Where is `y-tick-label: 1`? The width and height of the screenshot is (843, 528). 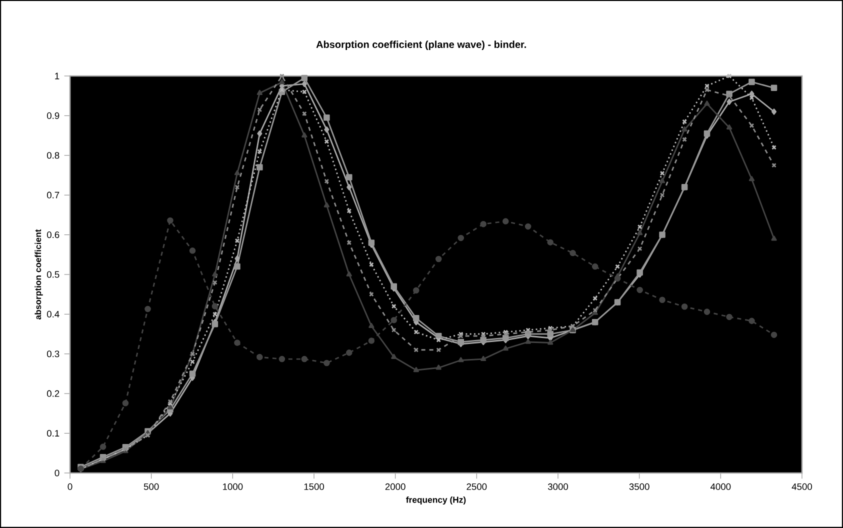 y-tick-label: 1 is located at coordinates (57, 76).